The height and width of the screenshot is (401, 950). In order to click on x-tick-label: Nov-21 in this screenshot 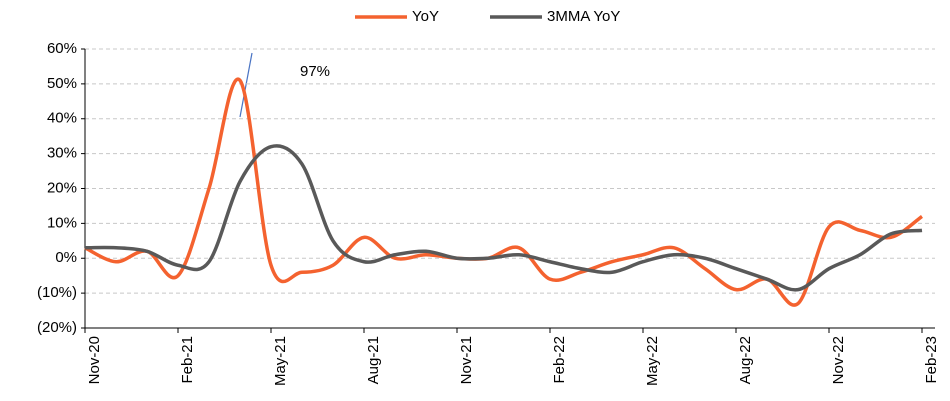, I will do `click(466, 360)`.